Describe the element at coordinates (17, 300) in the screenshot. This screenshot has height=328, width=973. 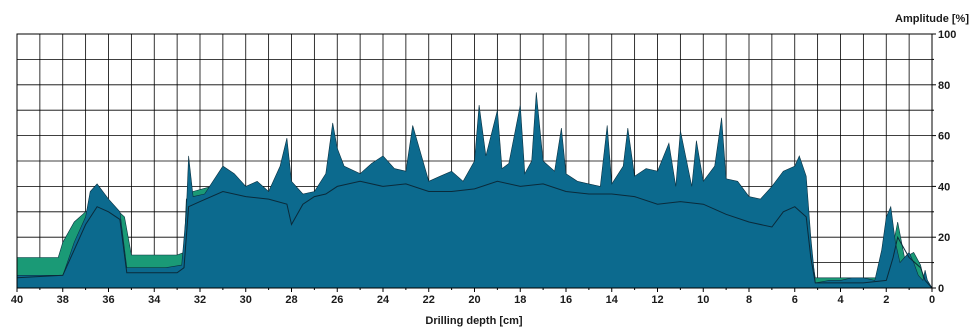
I see `x-tick-label: 40` at that location.